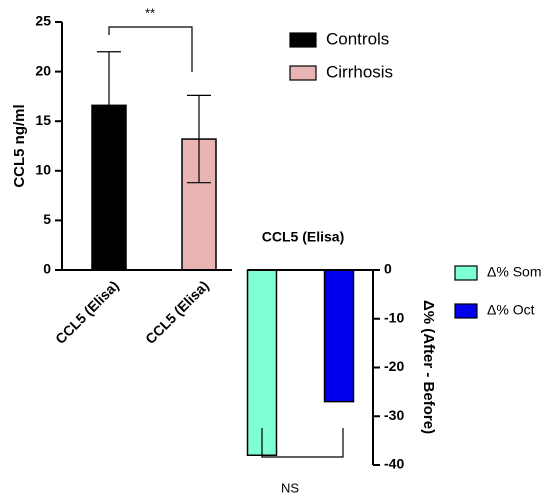  What do you see at coordinates (43, 70) in the screenshot?
I see `y-tick-label: 20` at bounding box center [43, 70].